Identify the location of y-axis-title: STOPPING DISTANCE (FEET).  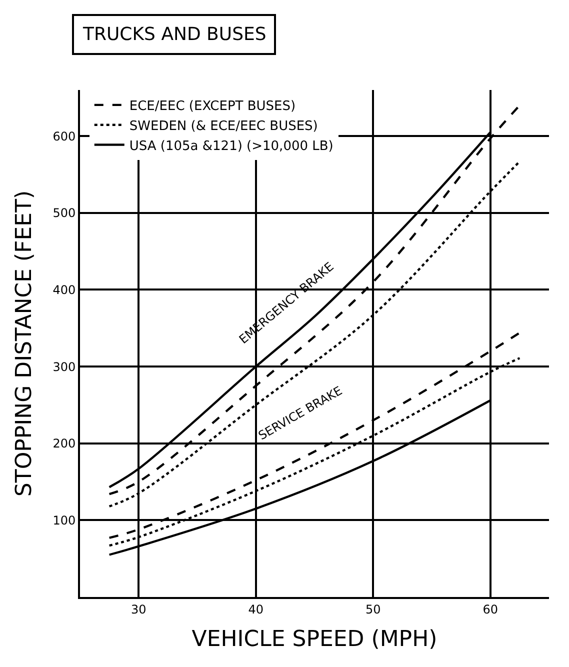
(24, 343).